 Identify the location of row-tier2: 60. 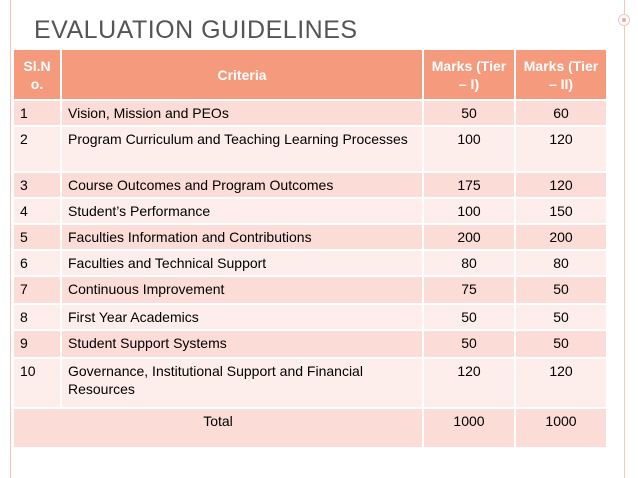
(561, 113).